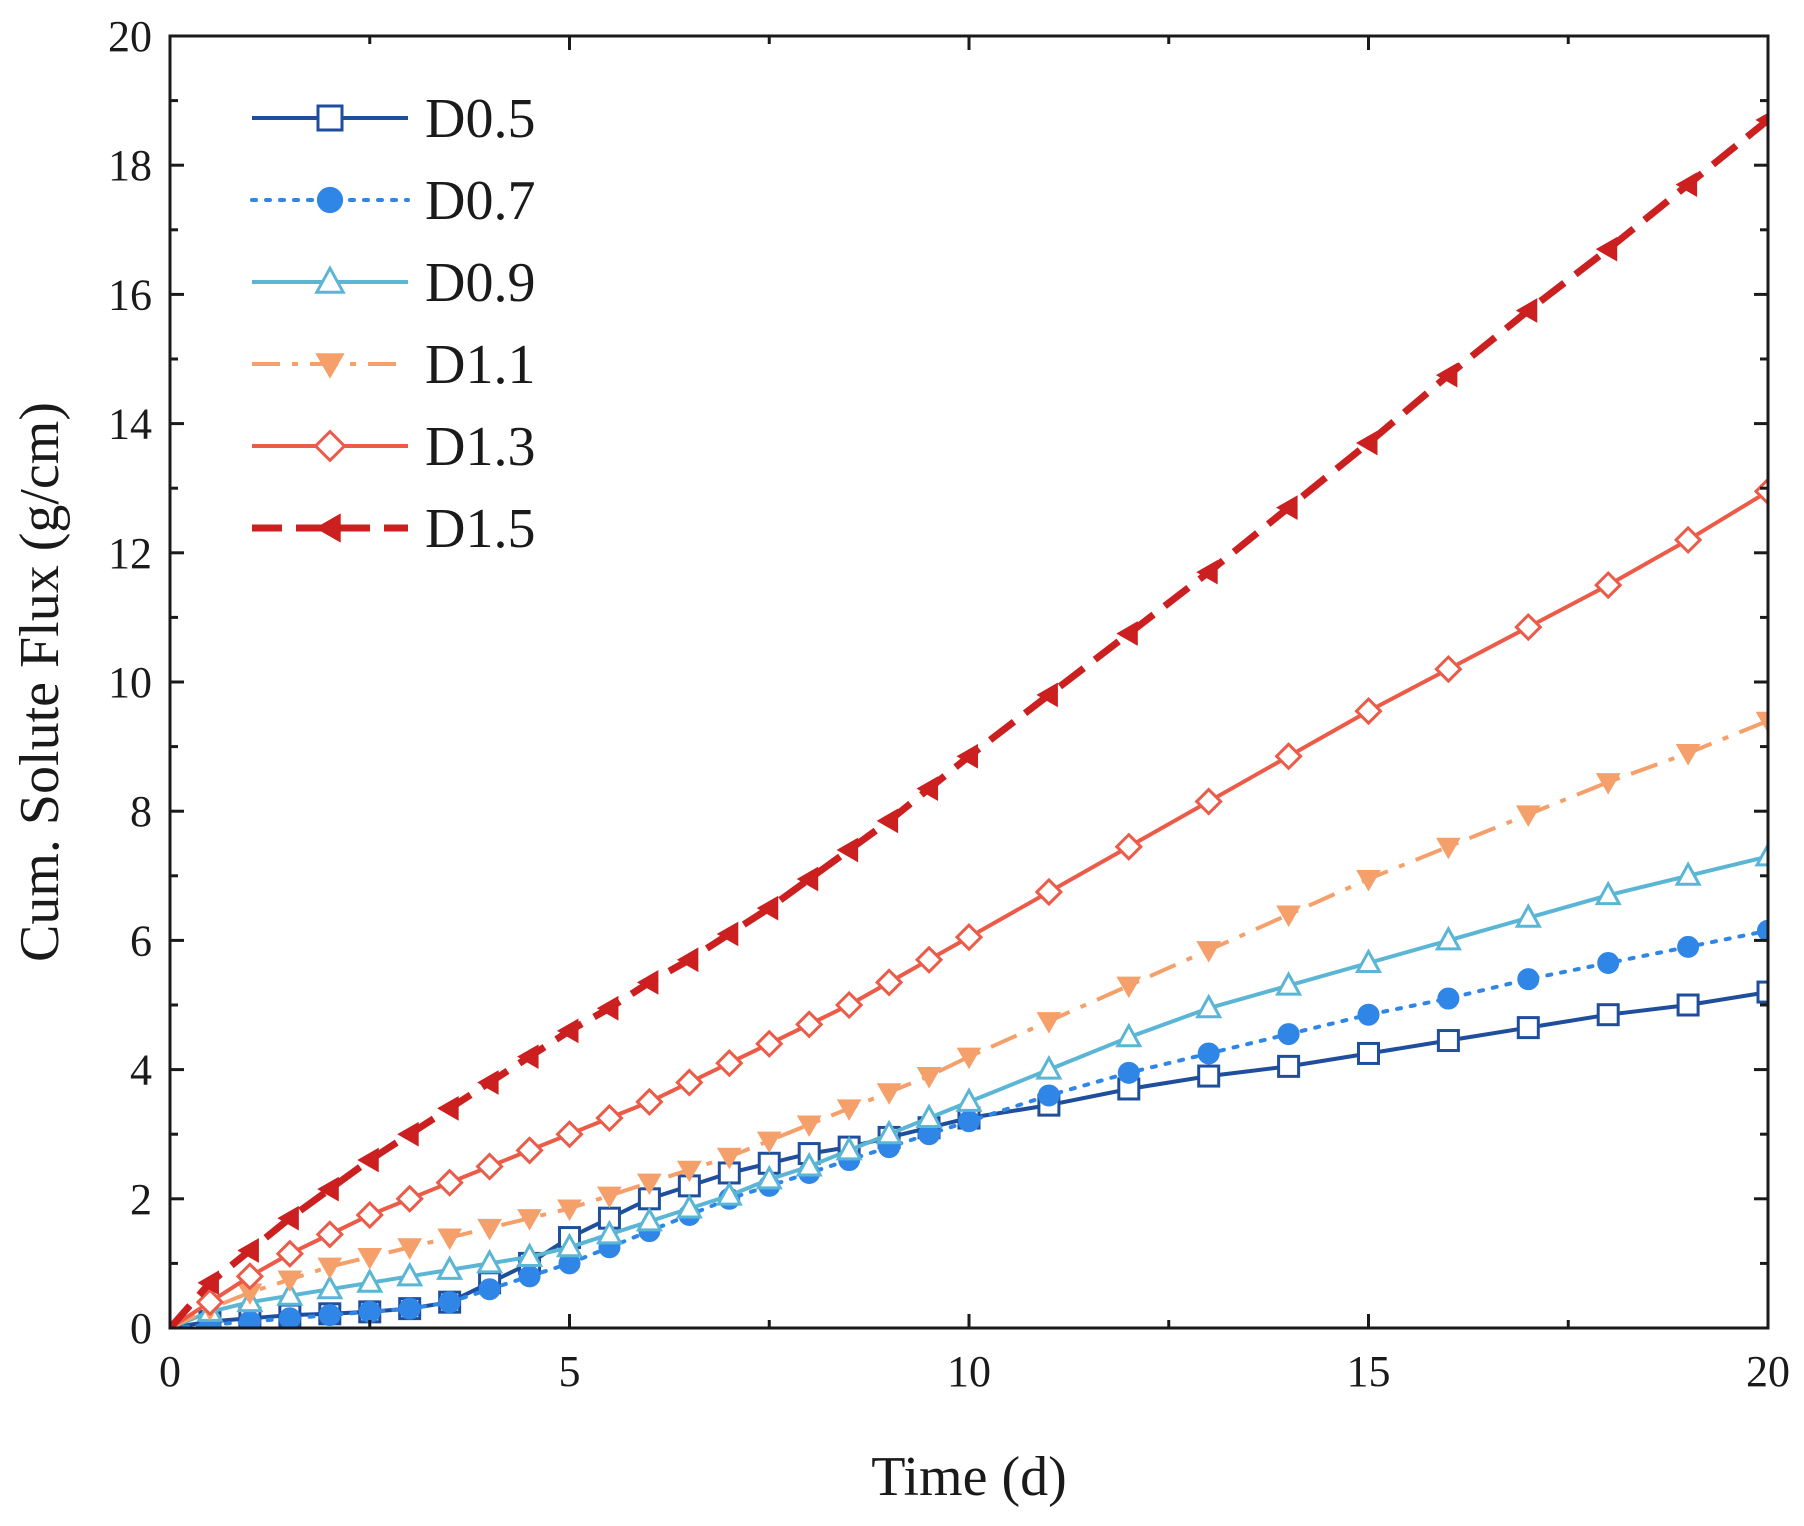 This screenshot has width=1804, height=1526. Describe the element at coordinates (1369, 1371) in the screenshot. I see `x-tick-label: 15` at that location.